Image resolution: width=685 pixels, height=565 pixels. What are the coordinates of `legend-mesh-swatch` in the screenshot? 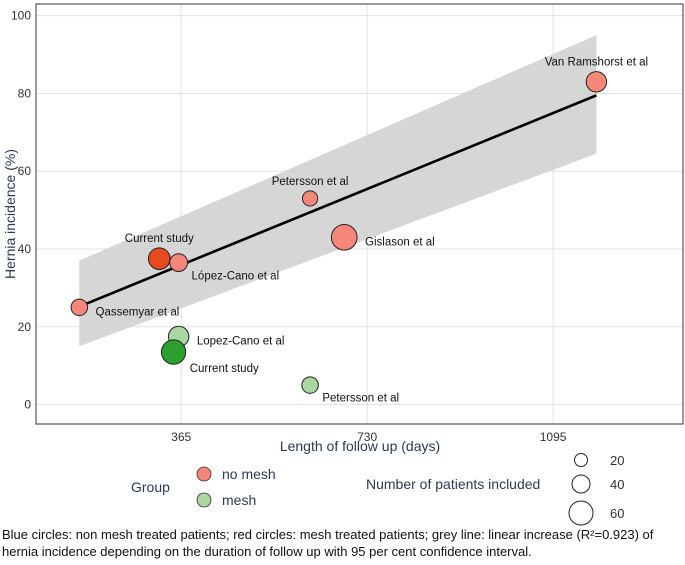 It's located at (204, 500).